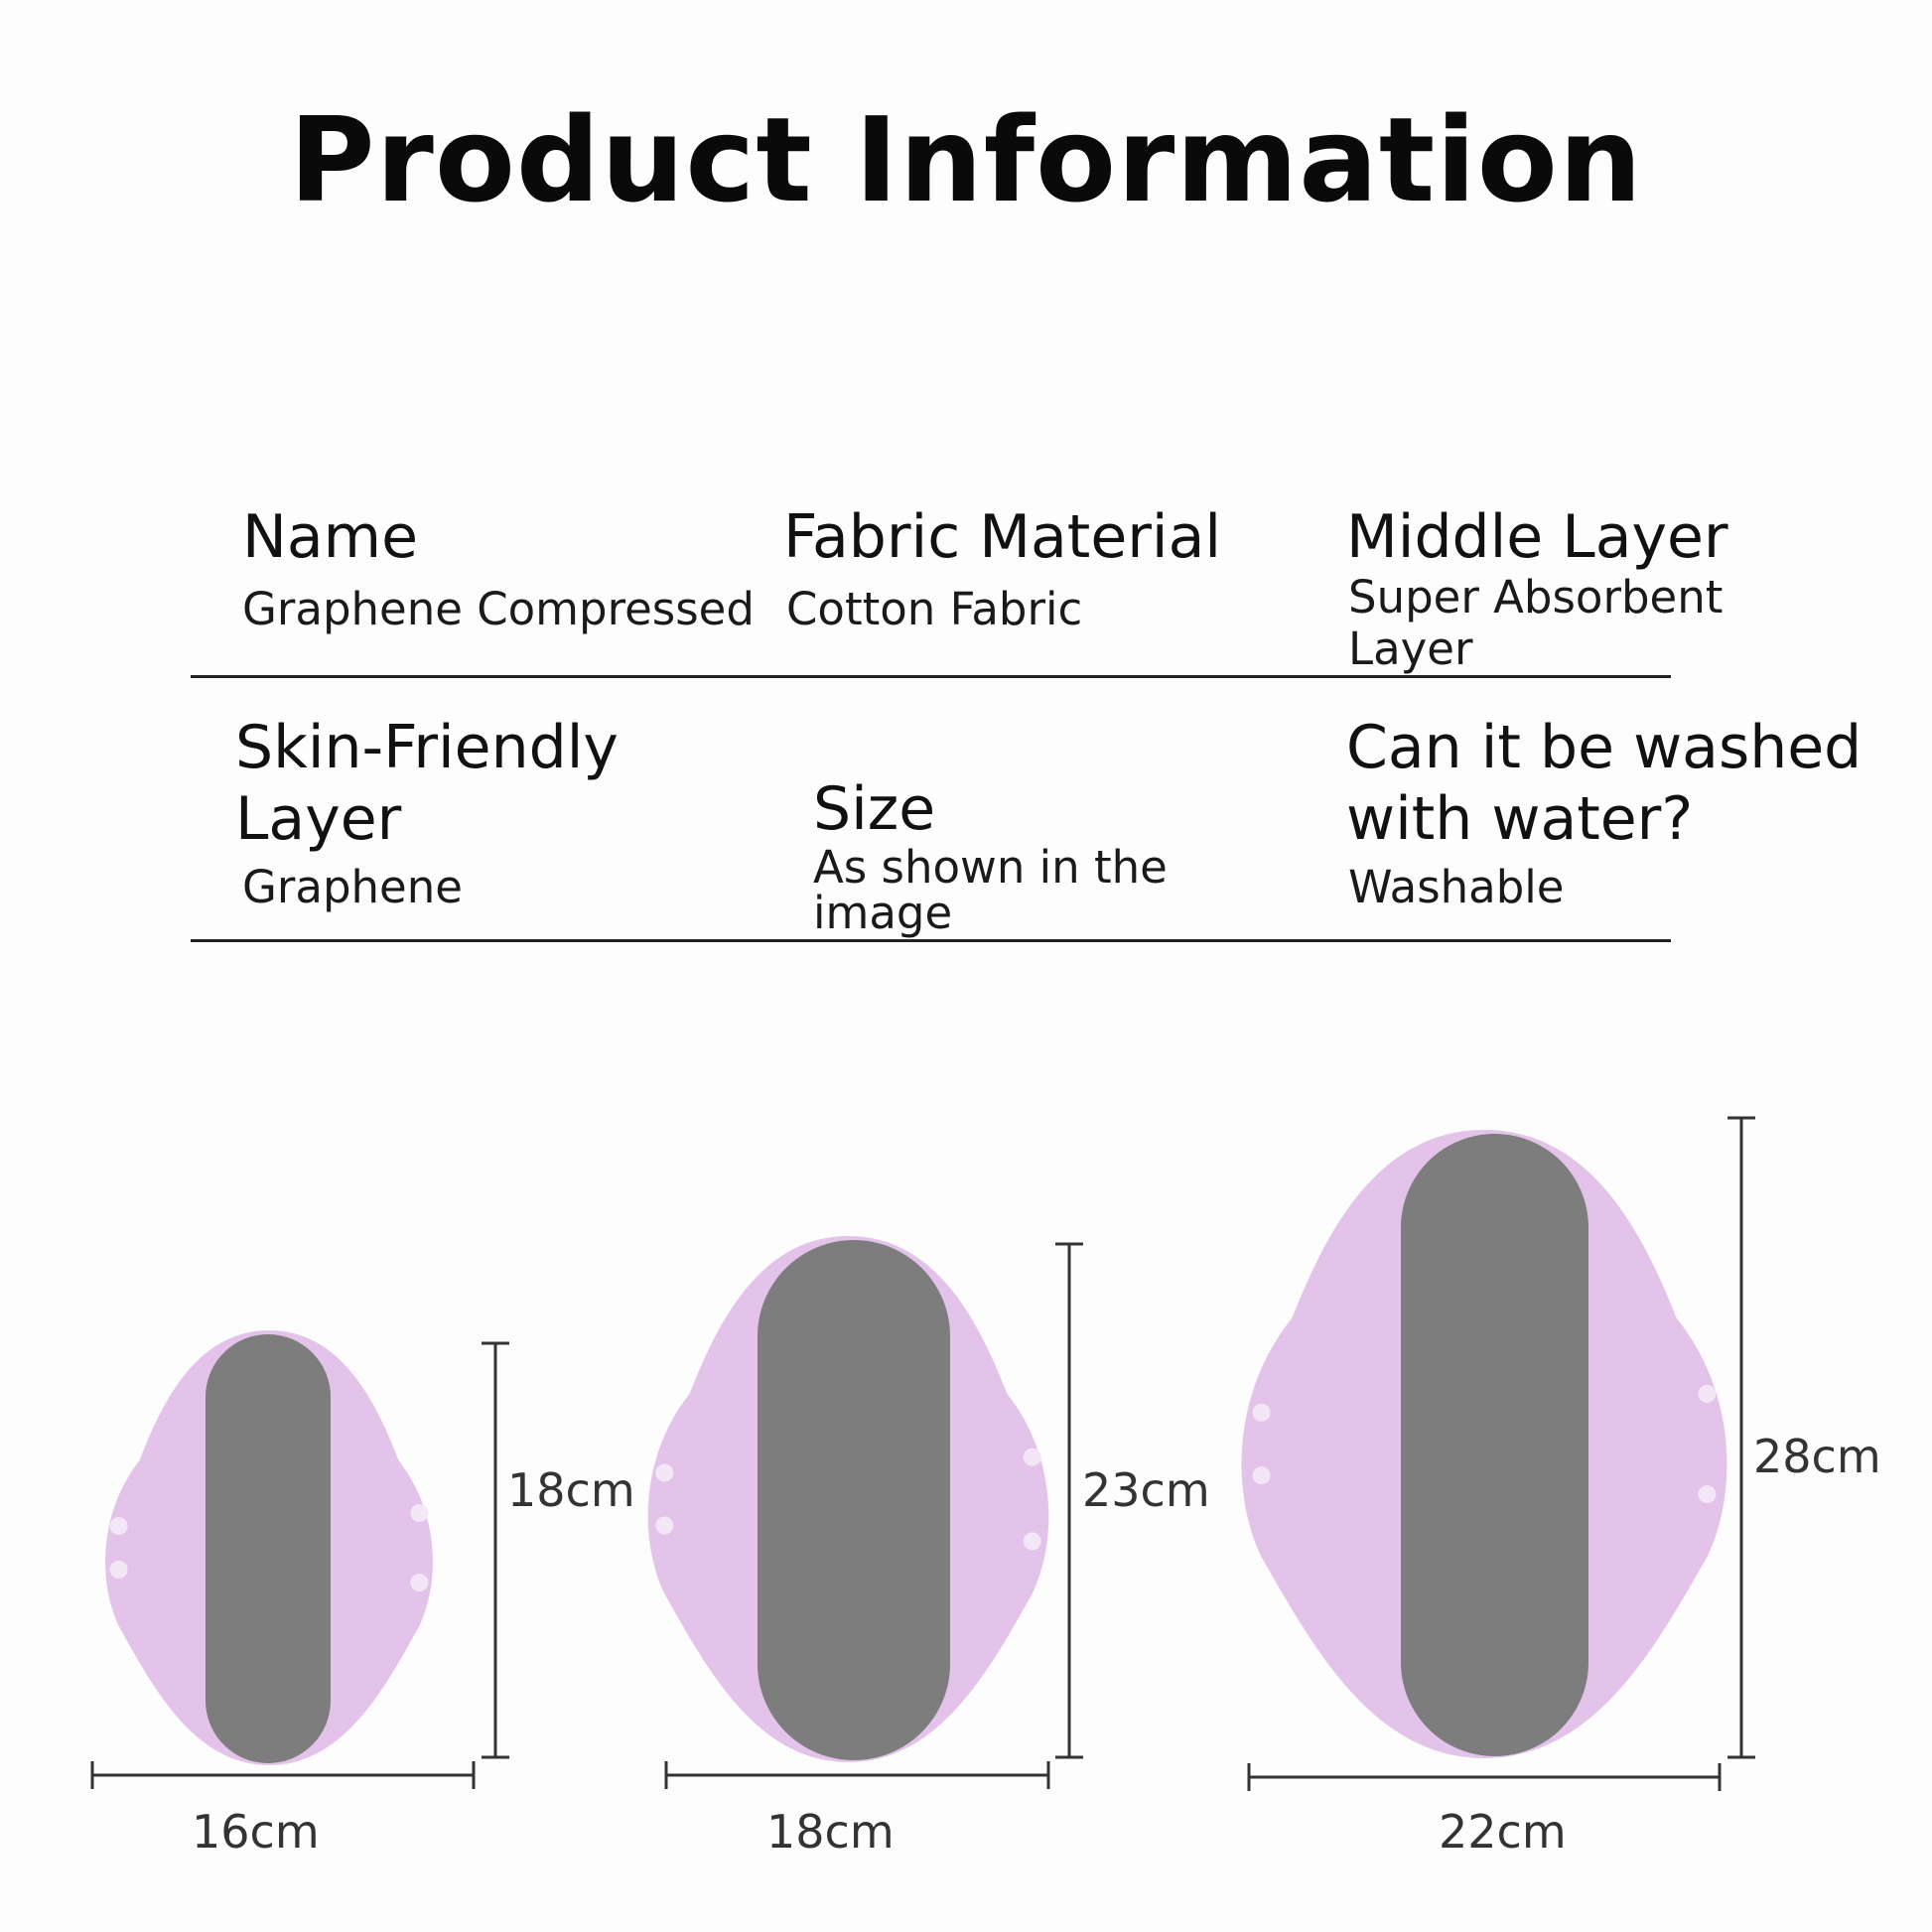 The height and width of the screenshot is (1932, 1932). Describe the element at coordinates (571, 1490) in the screenshot. I see `pad-small-length: 18cm` at that location.